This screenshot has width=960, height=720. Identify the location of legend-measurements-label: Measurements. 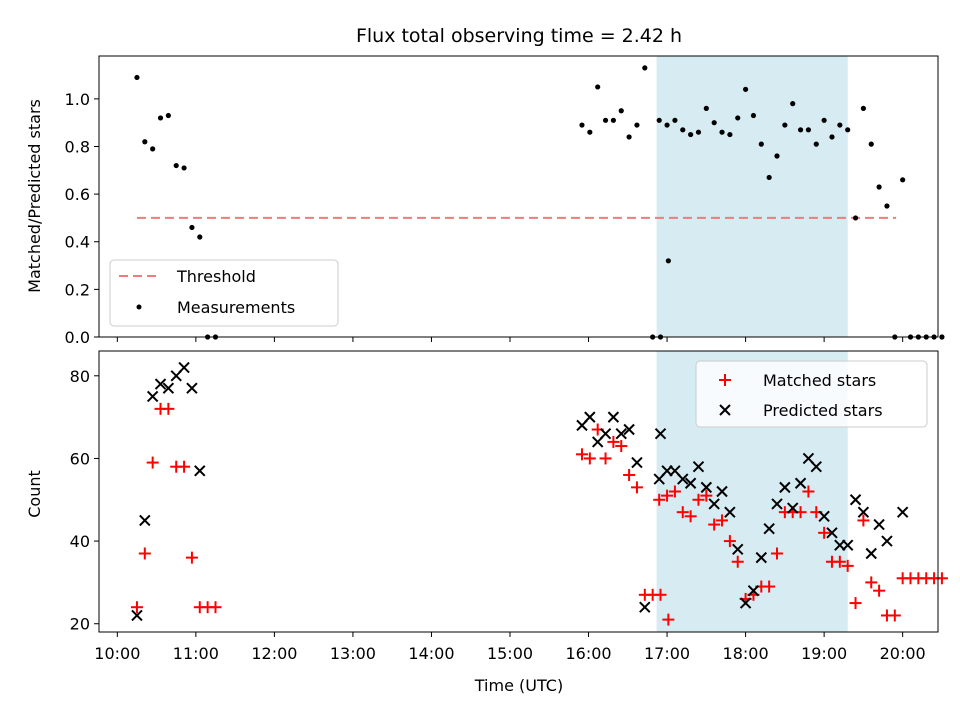
(236, 307).